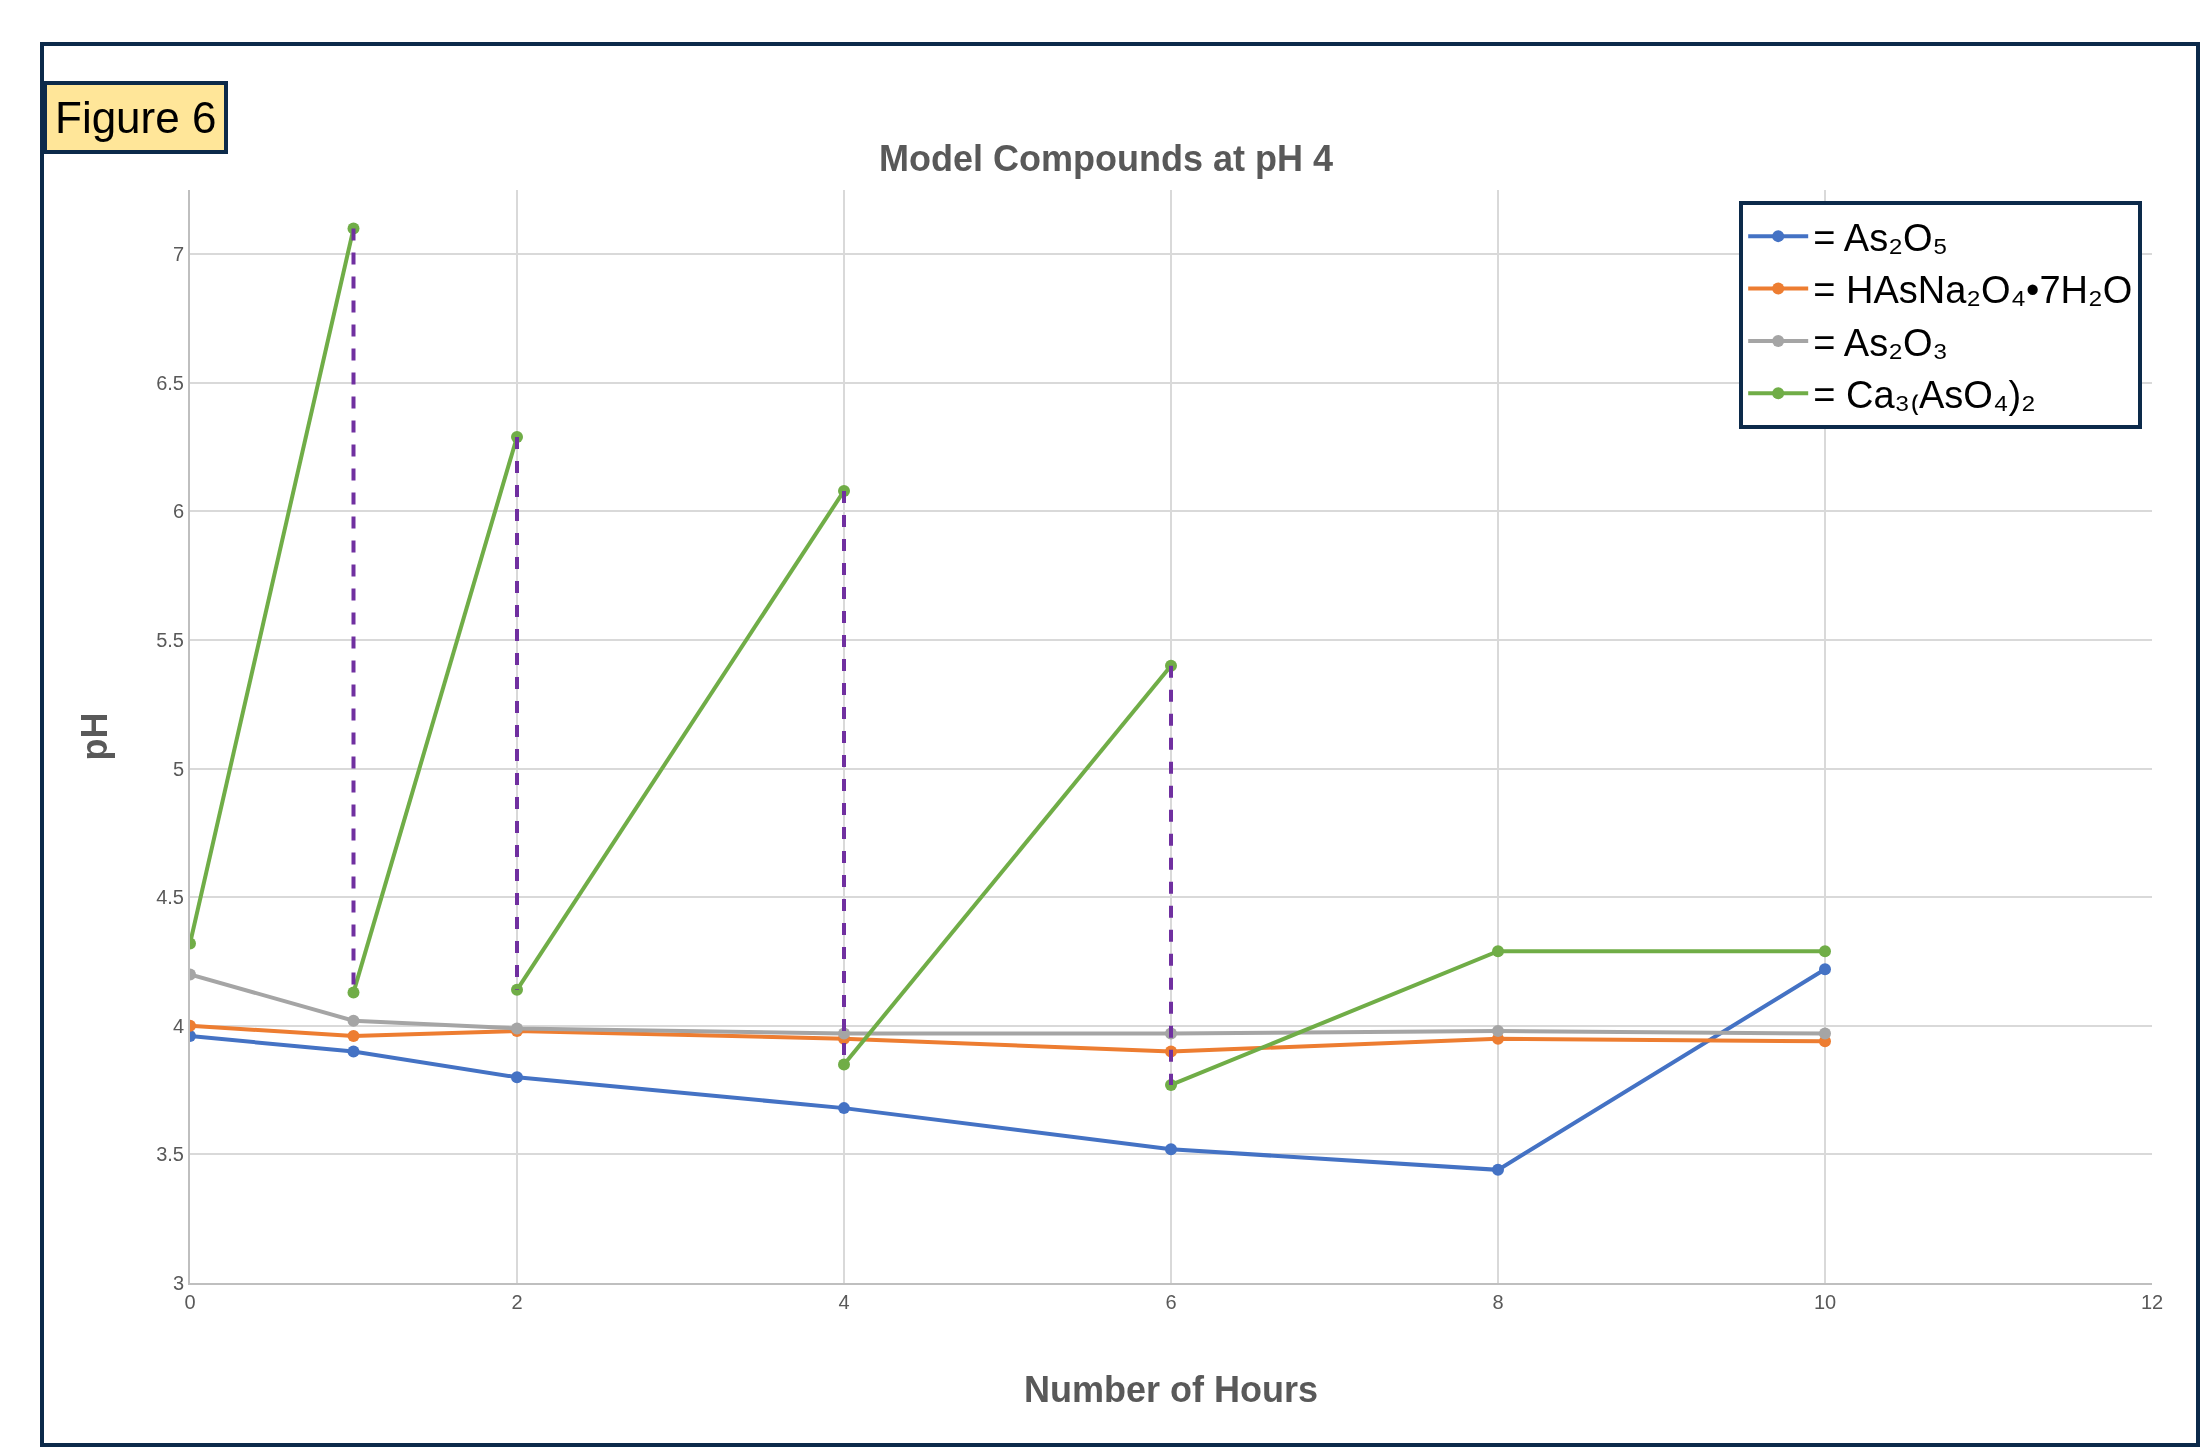 The height and width of the screenshot is (1453, 2212). Describe the element at coordinates (1106, 158) in the screenshot. I see `chart-title: Model Compounds at pH 4` at that location.